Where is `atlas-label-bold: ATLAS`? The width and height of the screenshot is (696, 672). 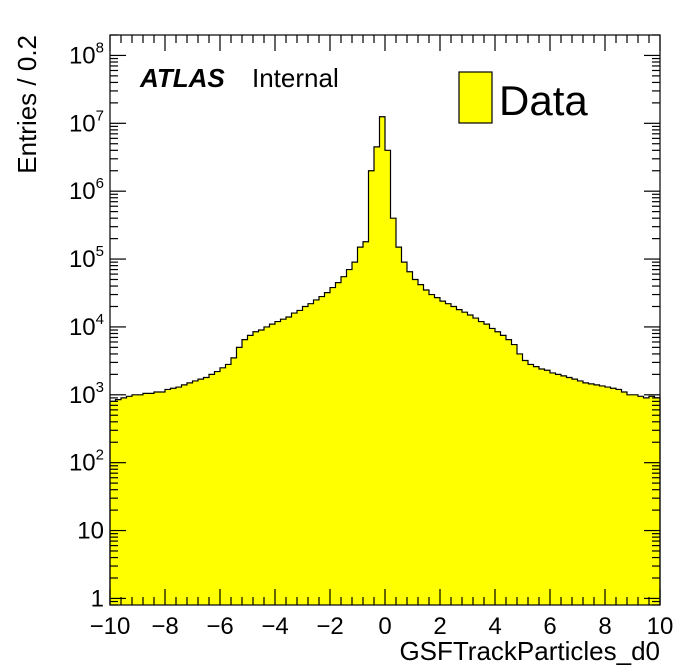
atlas-label-bold: ATLAS is located at coordinates (182, 78).